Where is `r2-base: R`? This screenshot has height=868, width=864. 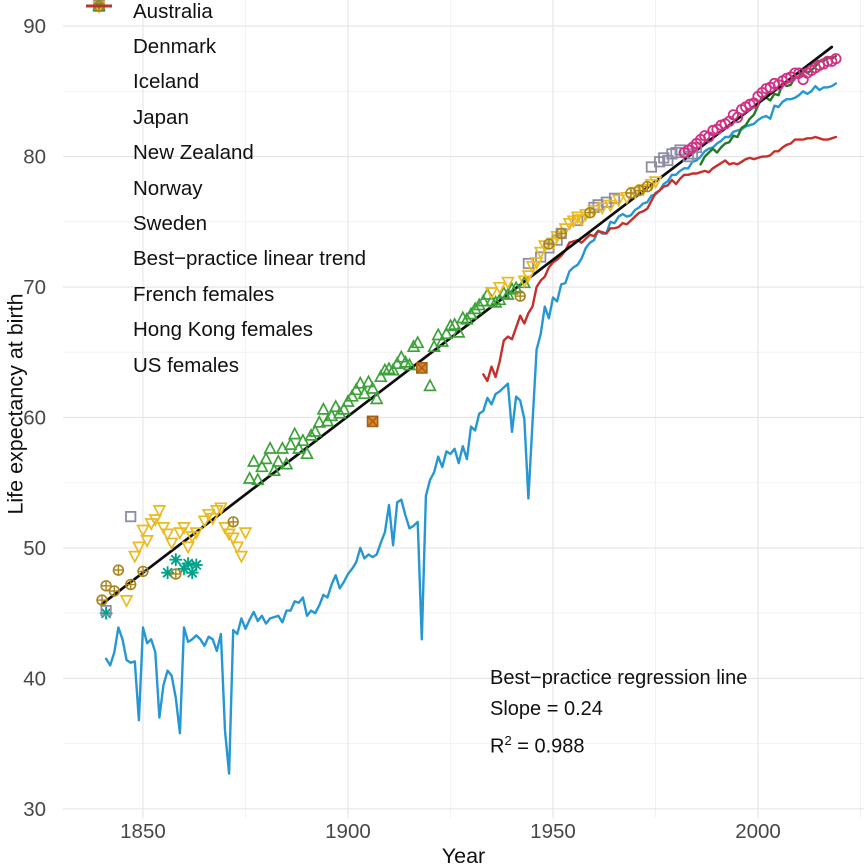
r2-base: R is located at coordinates (497, 746).